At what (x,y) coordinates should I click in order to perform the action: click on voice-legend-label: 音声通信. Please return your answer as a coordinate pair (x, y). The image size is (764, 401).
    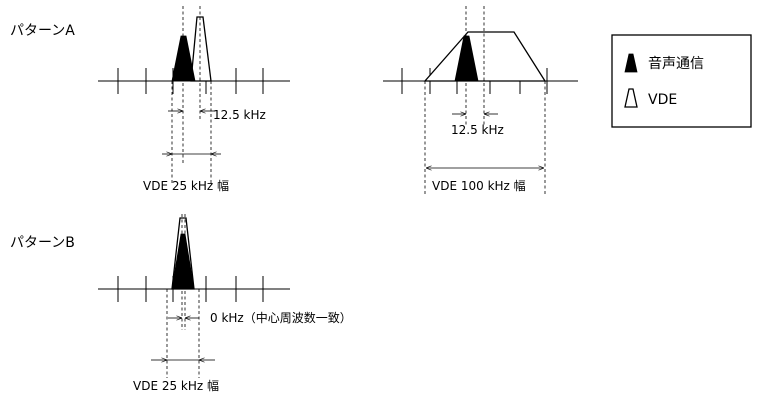
    Looking at the image, I should click on (676, 63).